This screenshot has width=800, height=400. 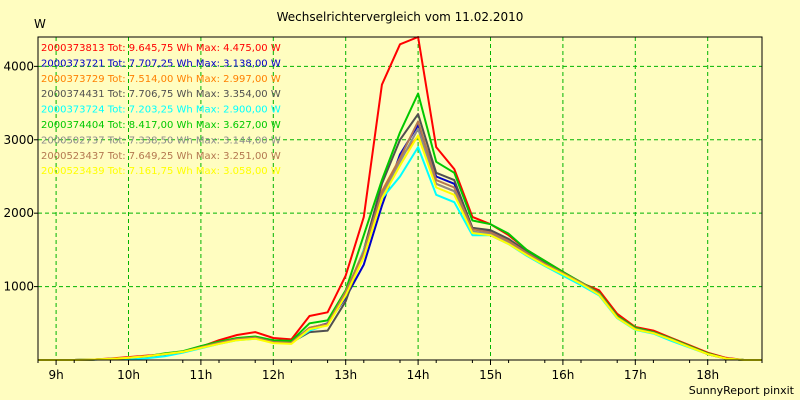 I want to click on x-tick-label: 13h, so click(x=345, y=375).